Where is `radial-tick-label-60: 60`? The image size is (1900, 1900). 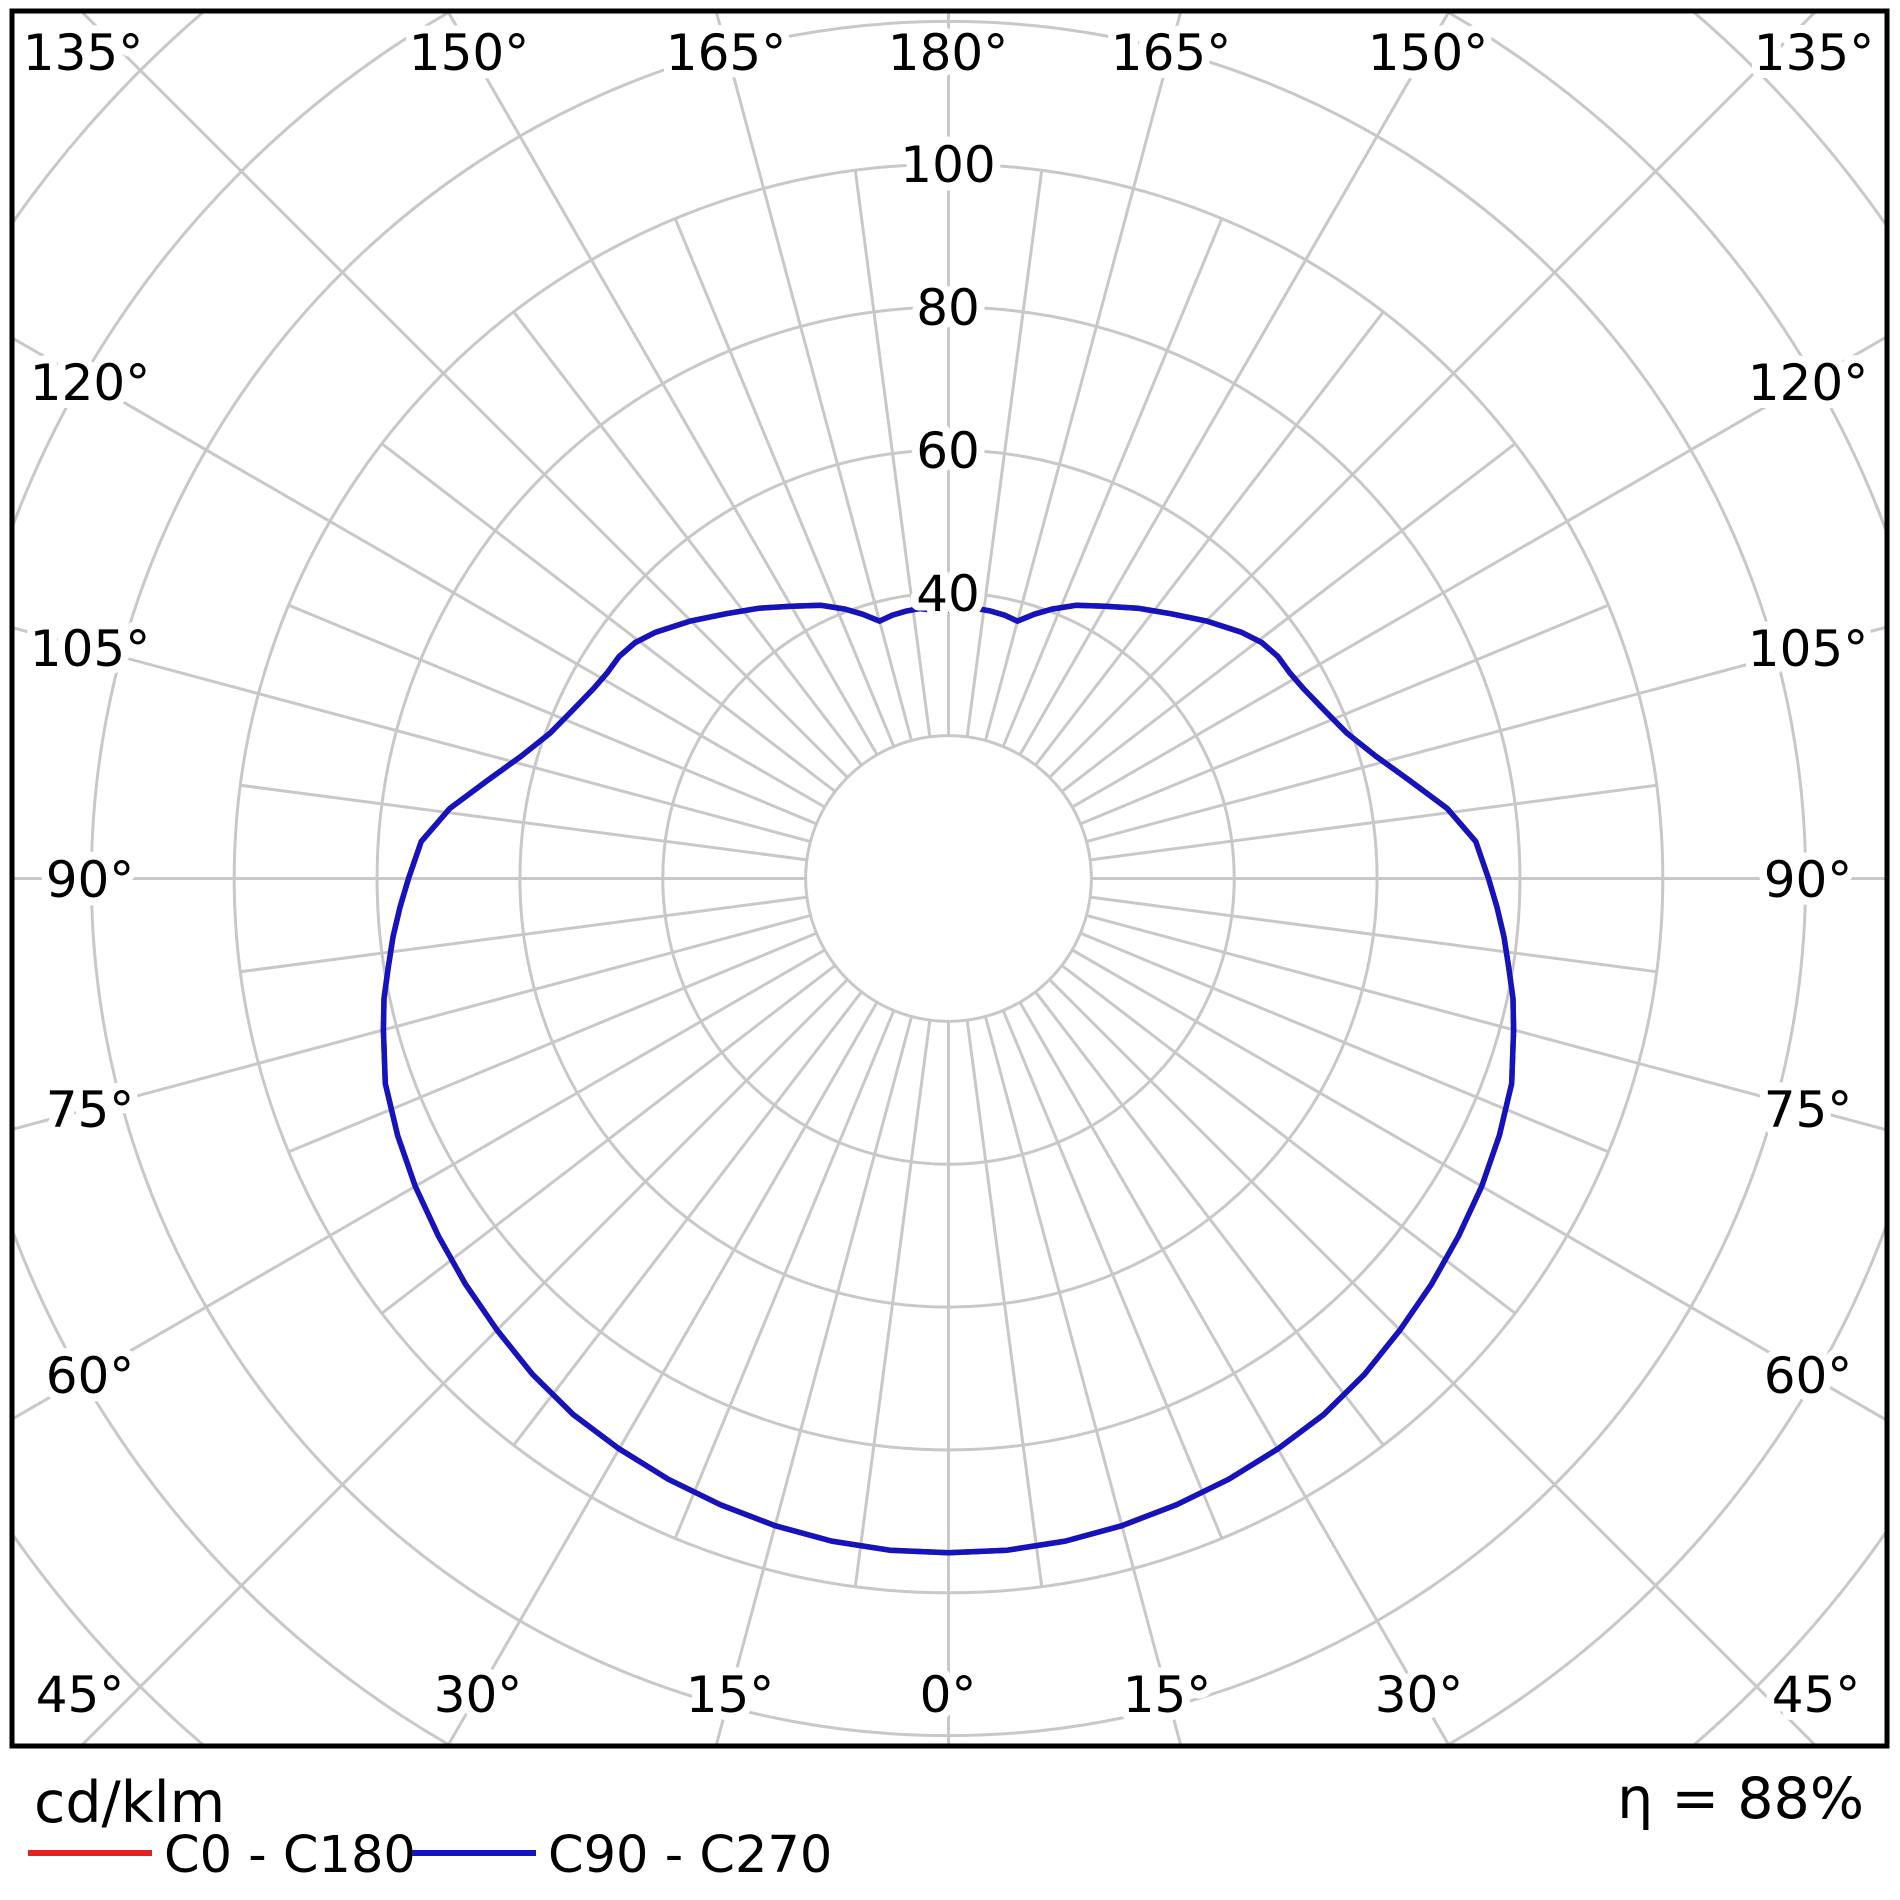
radial-tick-label-60: 60 is located at coordinates (948, 451).